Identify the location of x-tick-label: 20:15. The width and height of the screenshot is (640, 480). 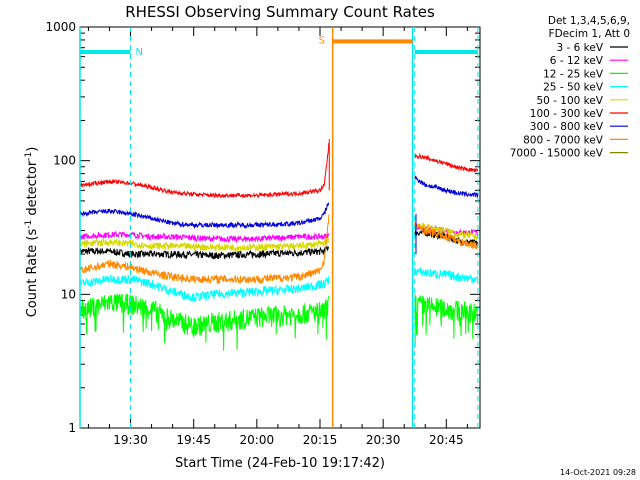
(320, 440).